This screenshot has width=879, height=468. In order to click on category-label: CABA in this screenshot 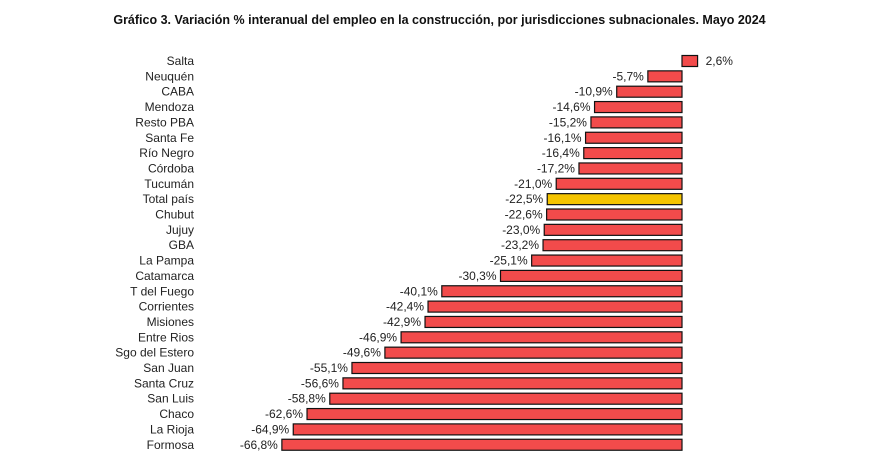, I will do `click(177, 92)`.